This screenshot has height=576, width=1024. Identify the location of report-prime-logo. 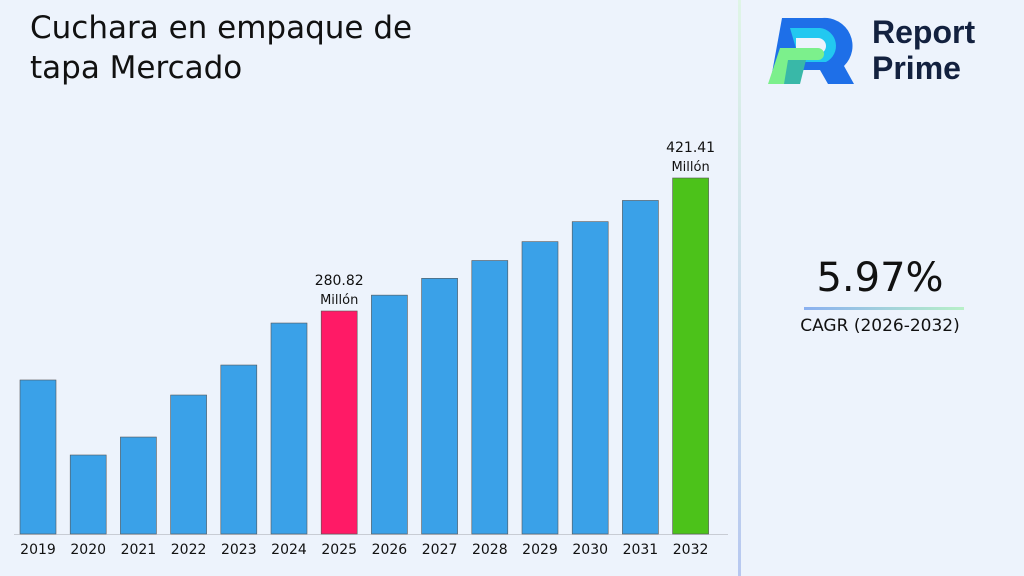
(811, 50).